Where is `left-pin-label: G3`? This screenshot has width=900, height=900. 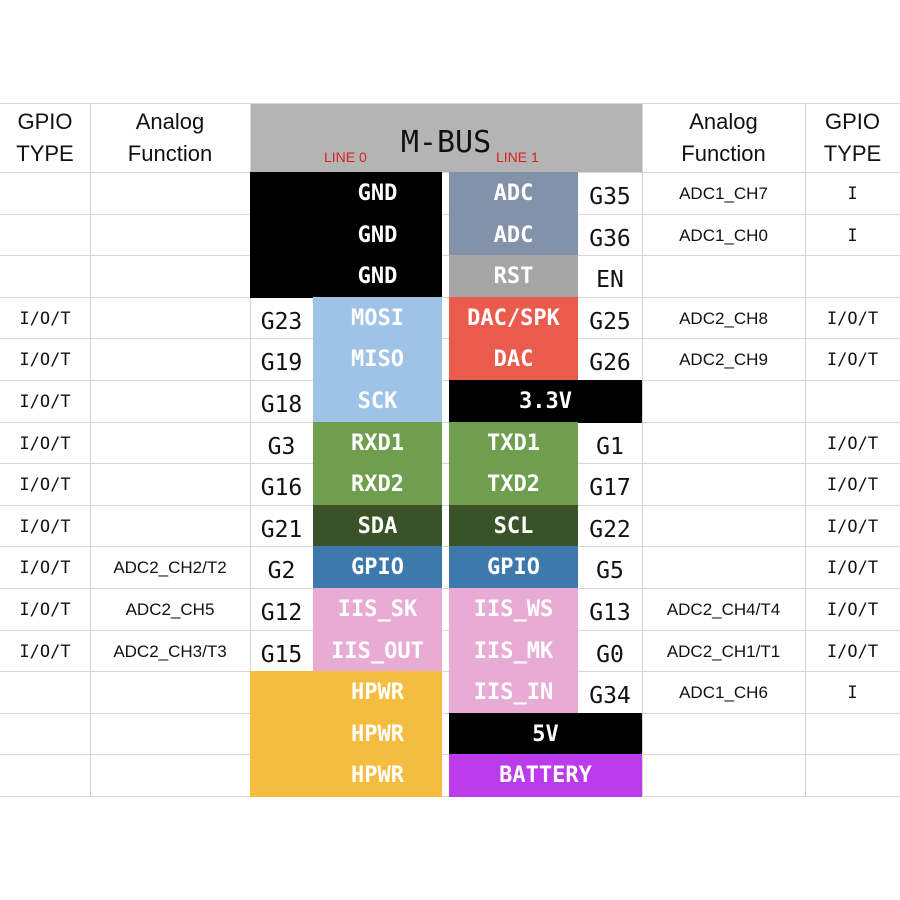 left-pin-label: G3 is located at coordinates (281, 446).